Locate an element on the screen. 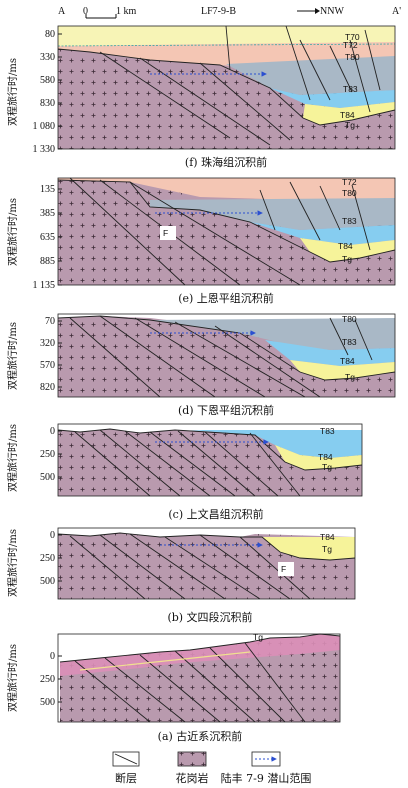 This screenshot has height=788, width=408. y-tick-label: 135 is located at coordinates (47, 189).